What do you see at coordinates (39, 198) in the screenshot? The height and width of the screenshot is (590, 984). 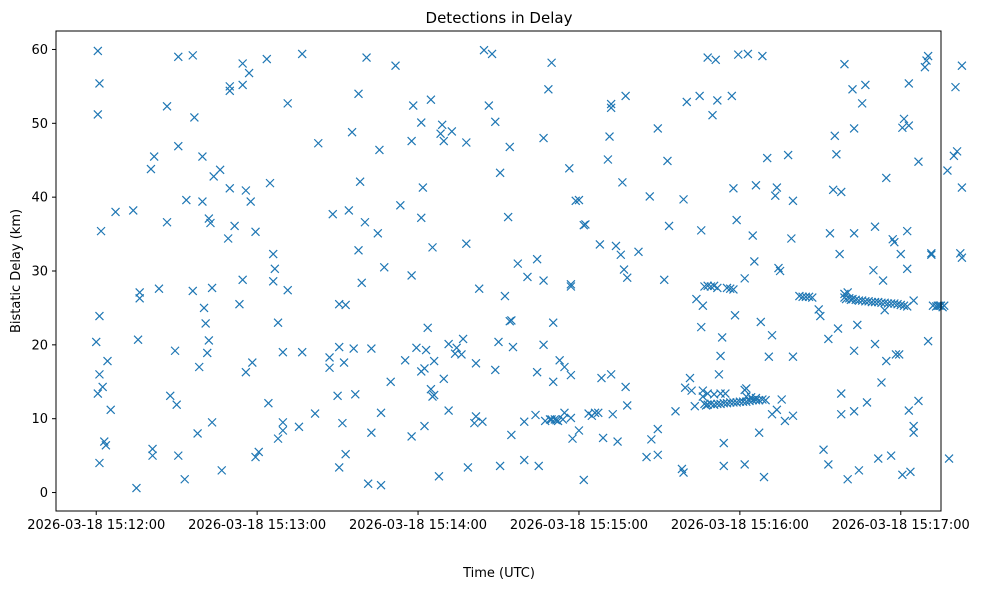 I see `y-tick-label: 40` at bounding box center [39, 198].